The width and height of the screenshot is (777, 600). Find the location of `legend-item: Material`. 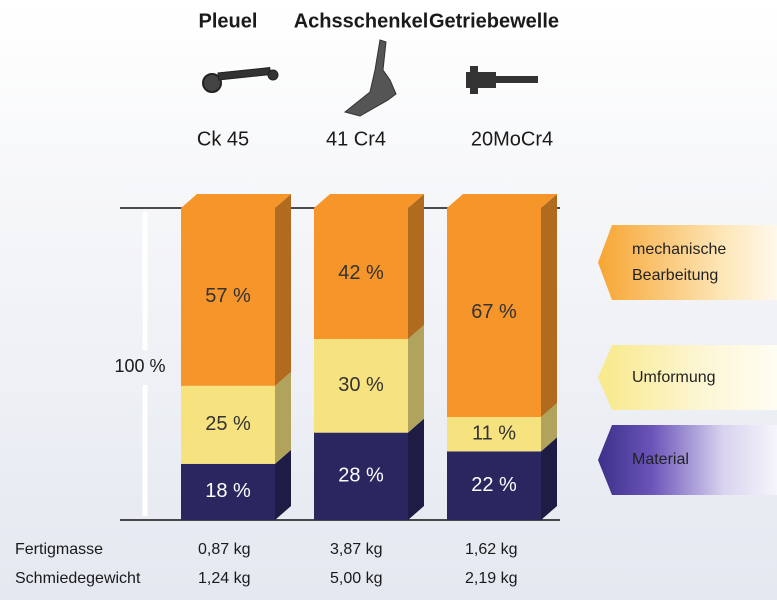

legend-item: Material is located at coordinates (687, 460).